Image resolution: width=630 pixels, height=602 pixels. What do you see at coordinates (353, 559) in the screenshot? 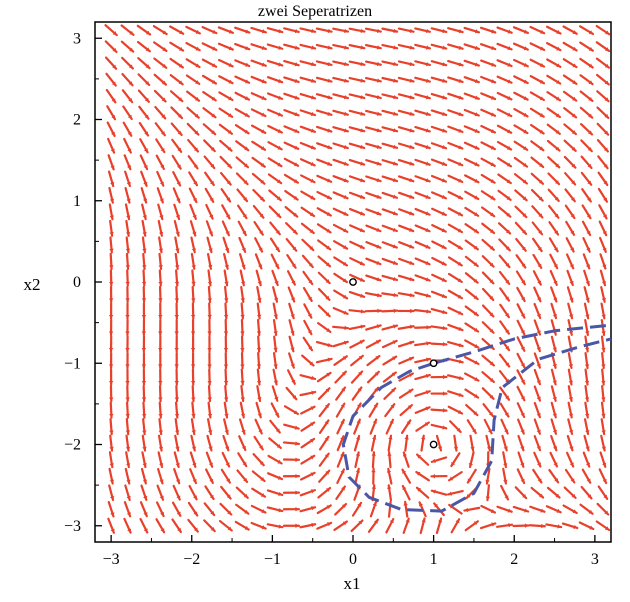
I see `x-tick-label: 0` at bounding box center [353, 559].